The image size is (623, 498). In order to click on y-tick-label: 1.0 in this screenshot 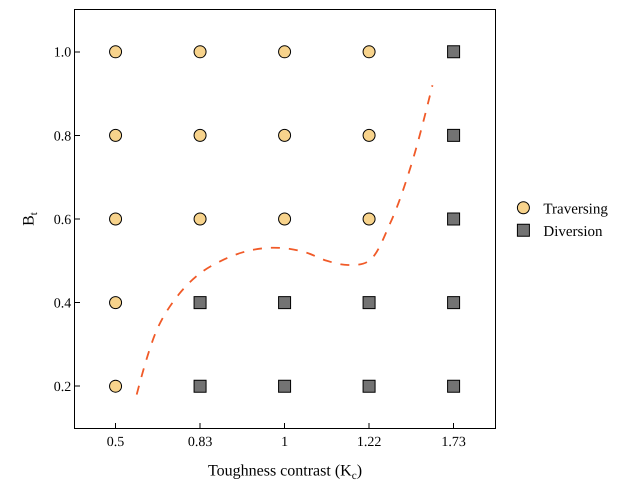, I will do `click(63, 53)`.